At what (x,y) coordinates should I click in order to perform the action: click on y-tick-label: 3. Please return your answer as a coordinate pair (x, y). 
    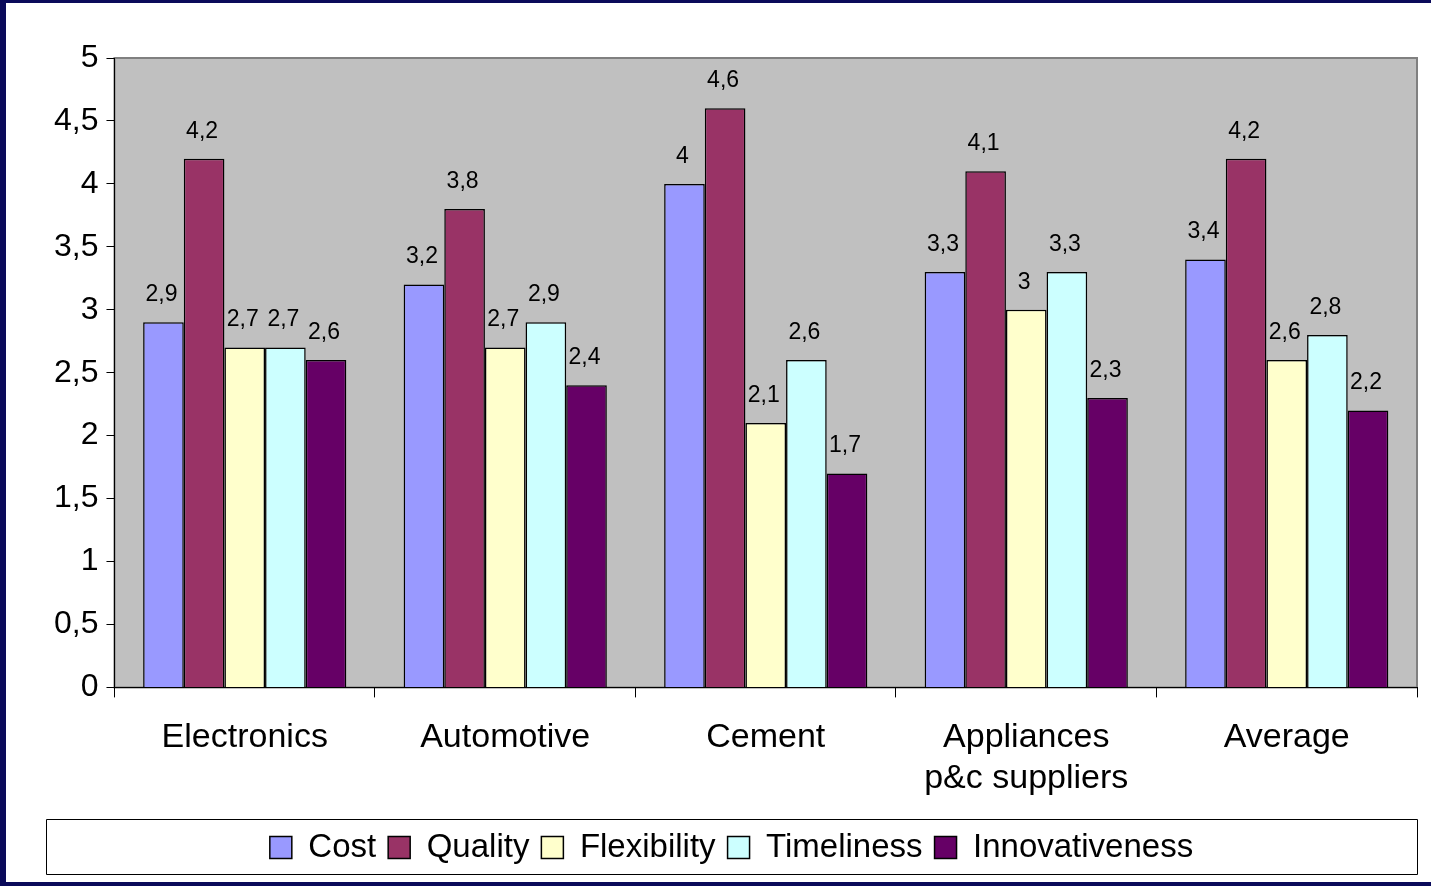
    Looking at the image, I should click on (89, 307).